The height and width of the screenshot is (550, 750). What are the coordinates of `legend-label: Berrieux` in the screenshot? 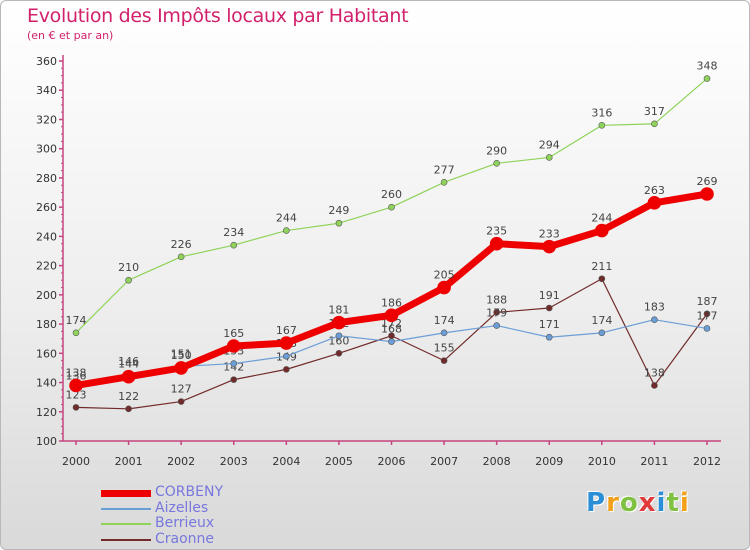 It's located at (185, 523).